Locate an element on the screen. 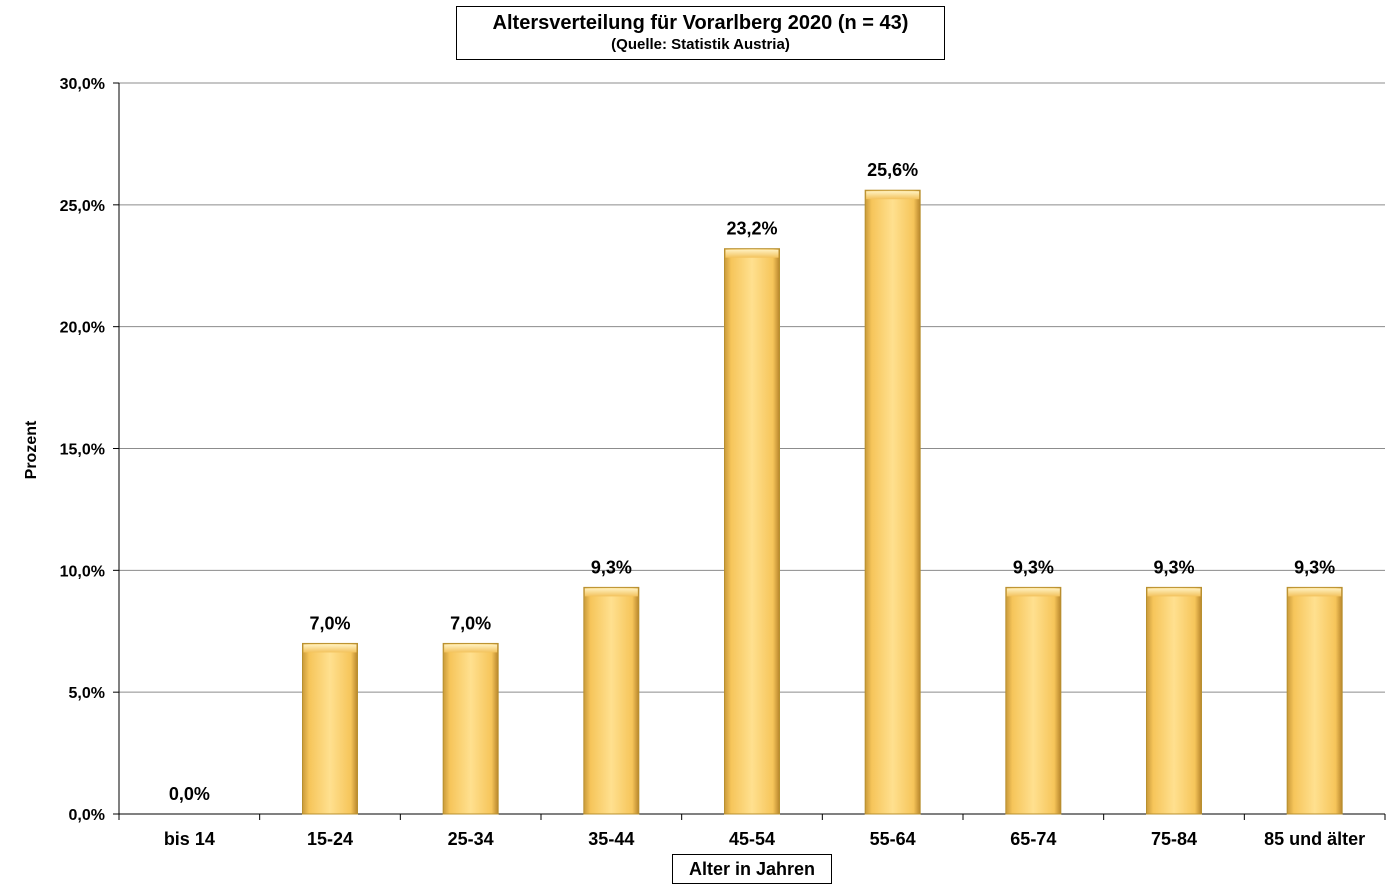 Image resolution: width=1398 pixels, height=896 pixels. x-tick-label: 45-54 is located at coordinates (752, 839).